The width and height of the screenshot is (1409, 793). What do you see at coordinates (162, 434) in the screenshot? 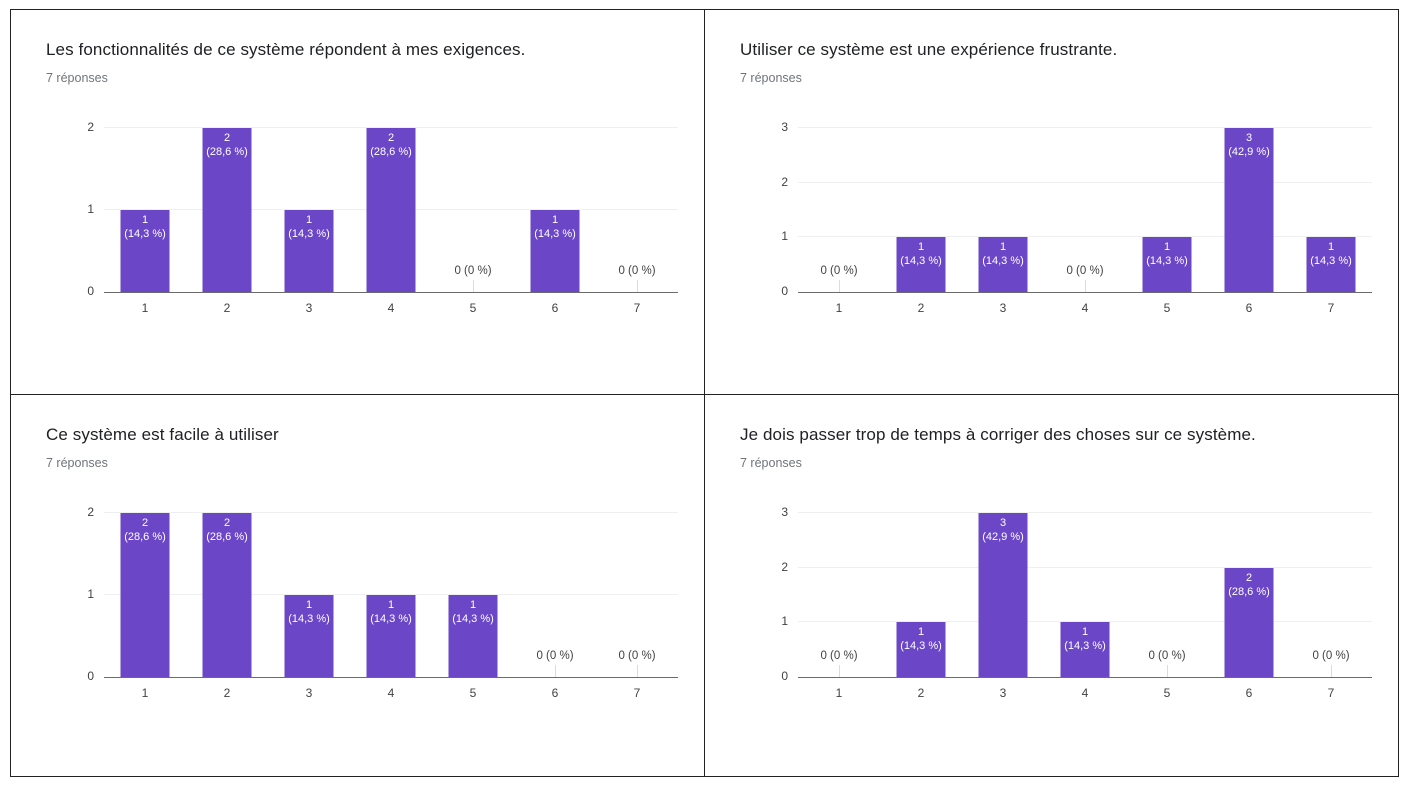
I see `question-title: Ce système est facile à utiliser` at bounding box center [162, 434].